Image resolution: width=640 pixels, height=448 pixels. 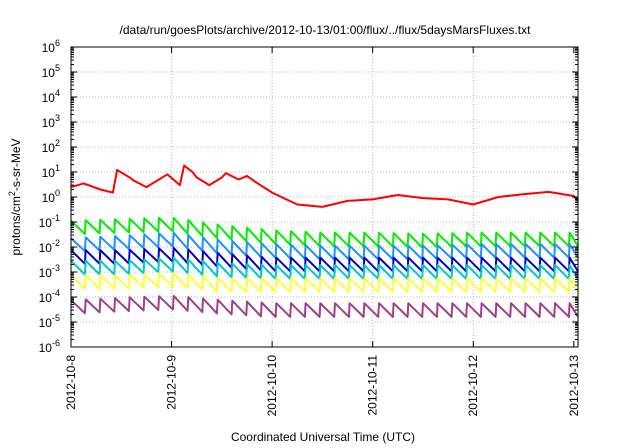 What do you see at coordinates (272, 386) in the screenshot?
I see `x-tick-label: 2012-10-10` at bounding box center [272, 386].